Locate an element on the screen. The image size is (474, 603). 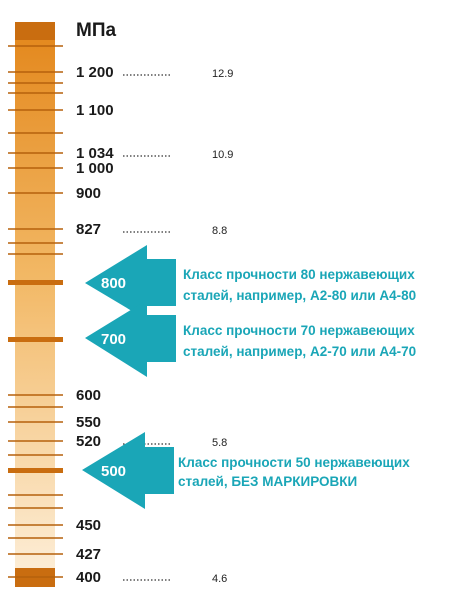
scale-label: 1 034 is located at coordinates (95, 153).